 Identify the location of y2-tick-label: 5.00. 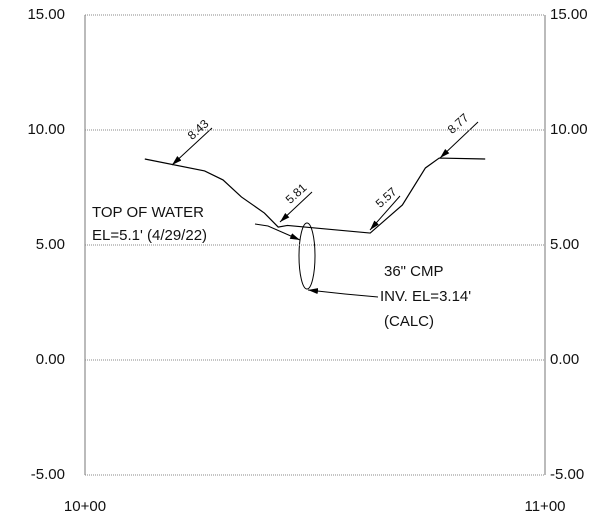
(564, 244).